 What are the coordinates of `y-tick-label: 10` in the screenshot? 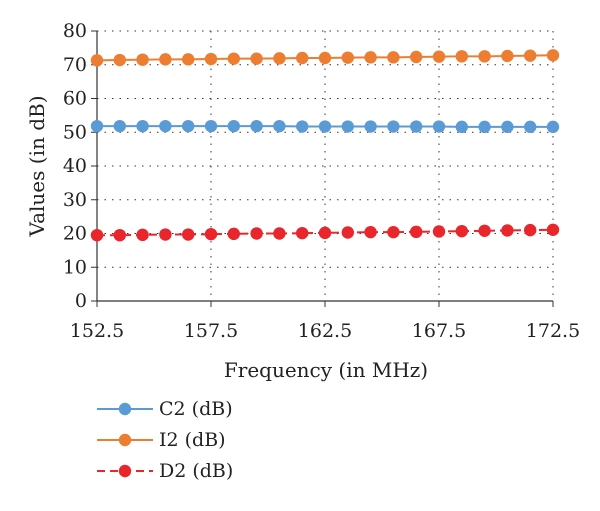 It's located at (75, 267).